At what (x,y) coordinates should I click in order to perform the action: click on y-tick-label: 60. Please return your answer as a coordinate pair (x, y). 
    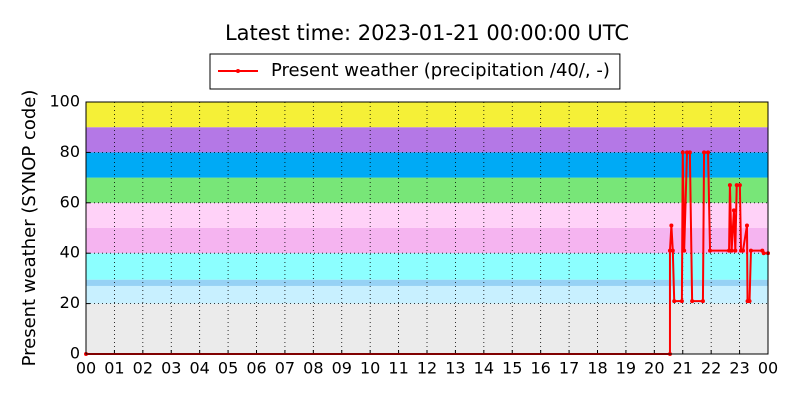
    Looking at the image, I should click on (70, 201).